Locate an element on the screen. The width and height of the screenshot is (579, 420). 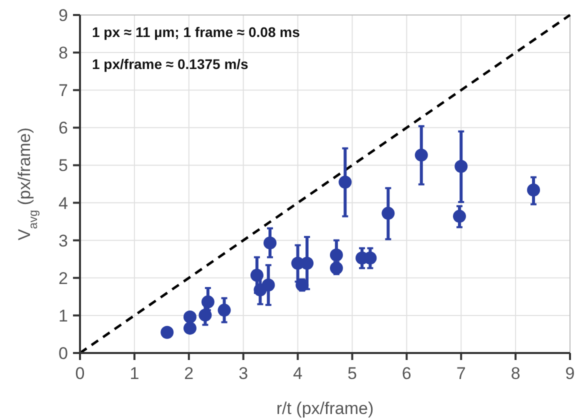
x-tick-label: 1 is located at coordinates (135, 373).